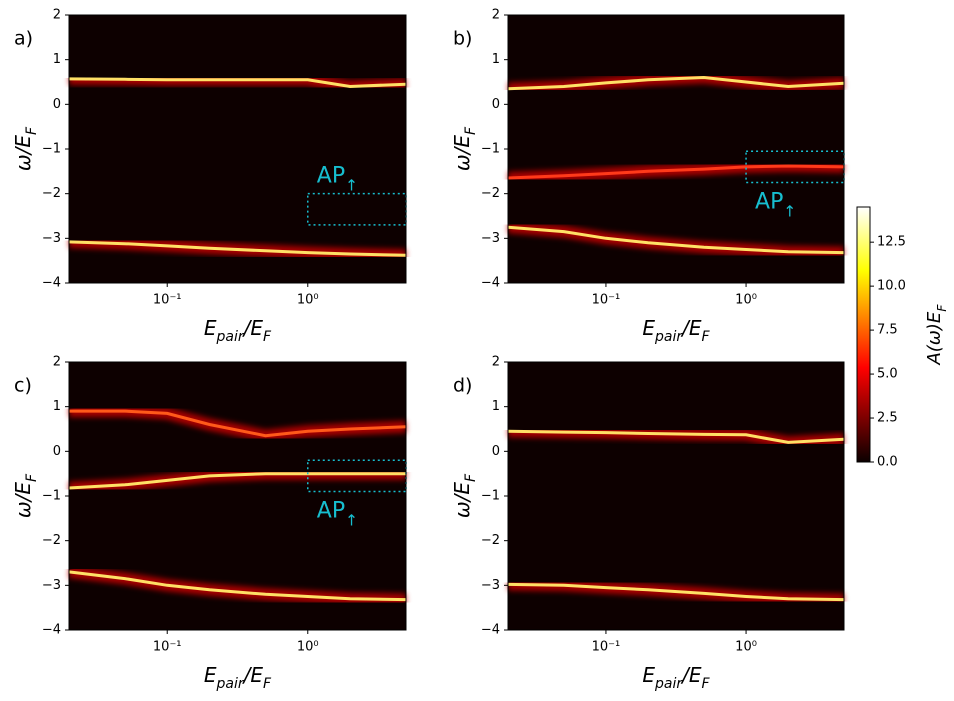 This screenshot has height=701, width=954. I want to click on colorbar-tick-label: 5.0, so click(887, 374).